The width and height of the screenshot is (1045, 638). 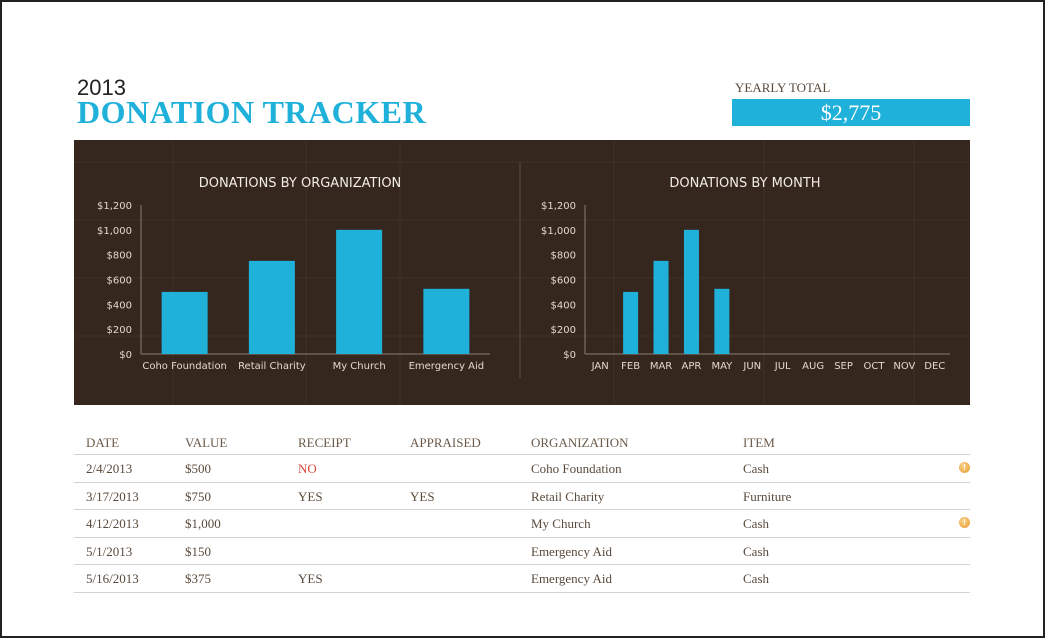 What do you see at coordinates (184, 366) in the screenshot?
I see `x-tick-label: Coho Foundation` at bounding box center [184, 366].